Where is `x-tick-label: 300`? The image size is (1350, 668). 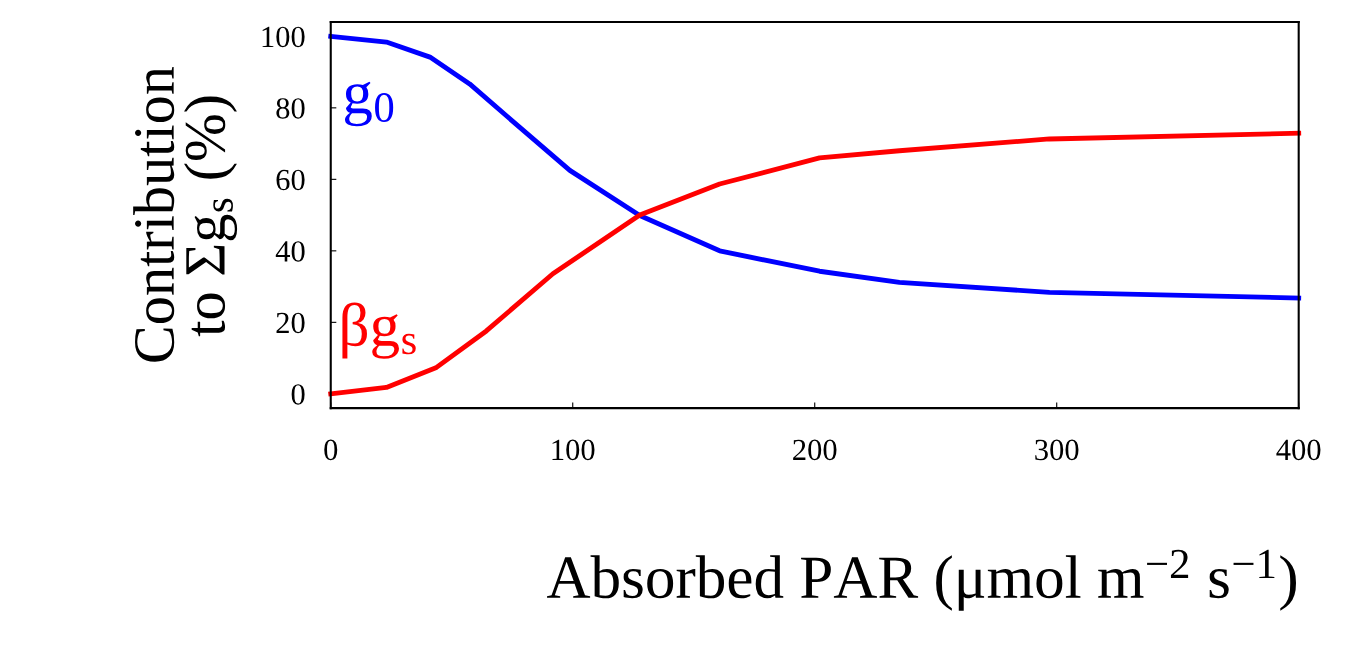
x-tick-label: 300 is located at coordinates (1057, 450).